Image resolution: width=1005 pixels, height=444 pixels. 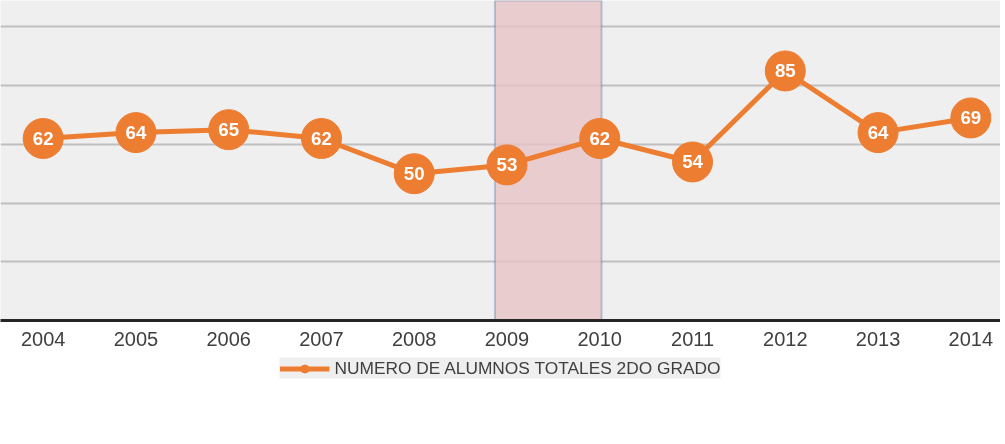 What do you see at coordinates (878, 338) in the screenshot?
I see `x-tick-label: 2013` at bounding box center [878, 338].